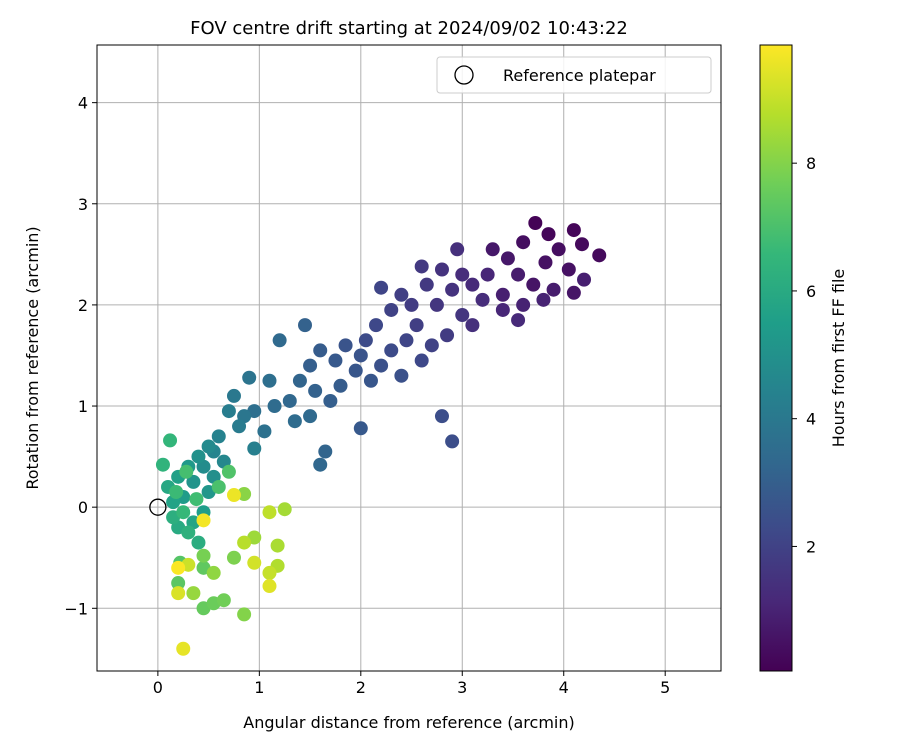  Describe the element at coordinates (83, 305) in the screenshot. I see `y-tick-label: 2` at that location.